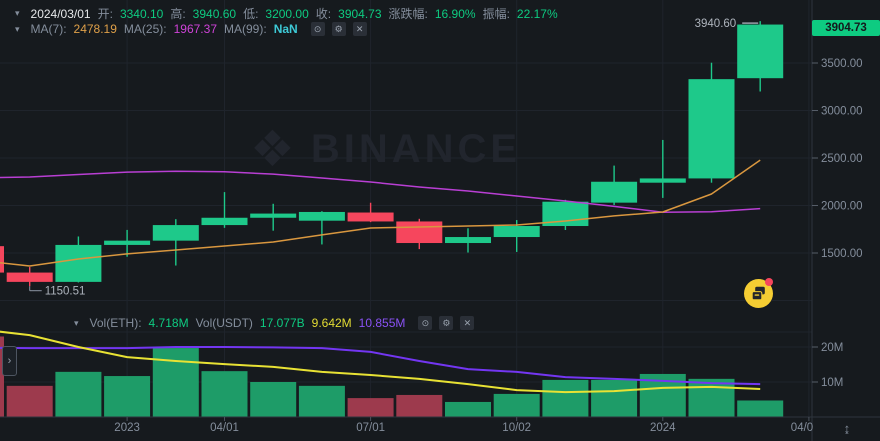  Describe the element at coordinates (214, 13) in the screenshot. I see `high-value: 3940.60` at that location.